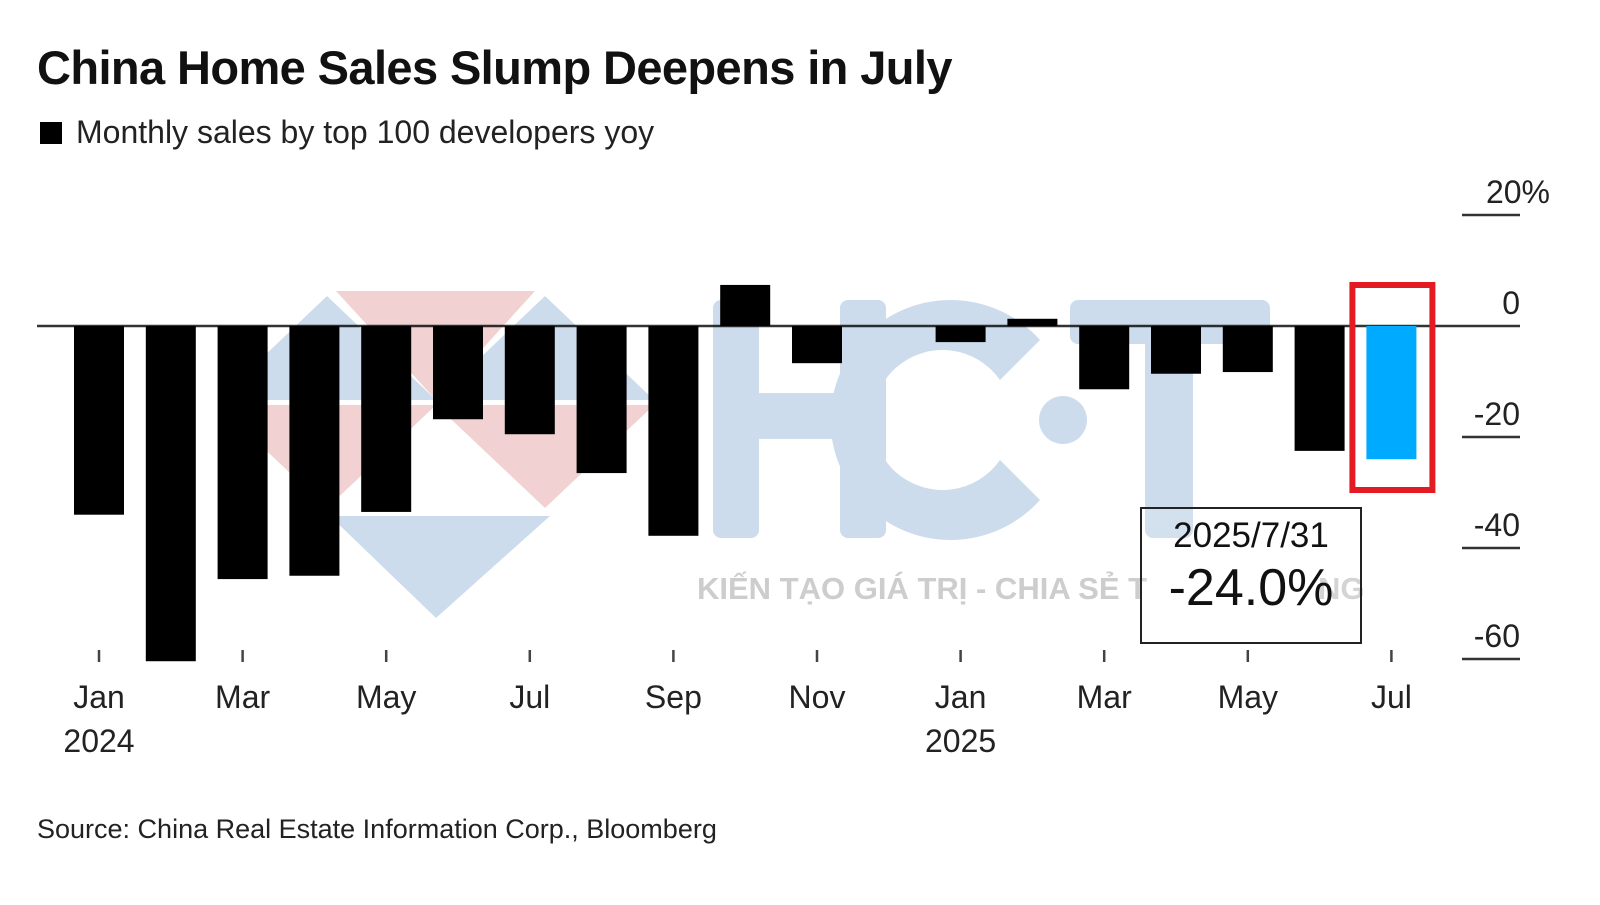 This screenshot has height=905, width=1600. Describe the element at coordinates (170, 494) in the screenshot. I see `bar: 2024-02: -60.4` at that location.